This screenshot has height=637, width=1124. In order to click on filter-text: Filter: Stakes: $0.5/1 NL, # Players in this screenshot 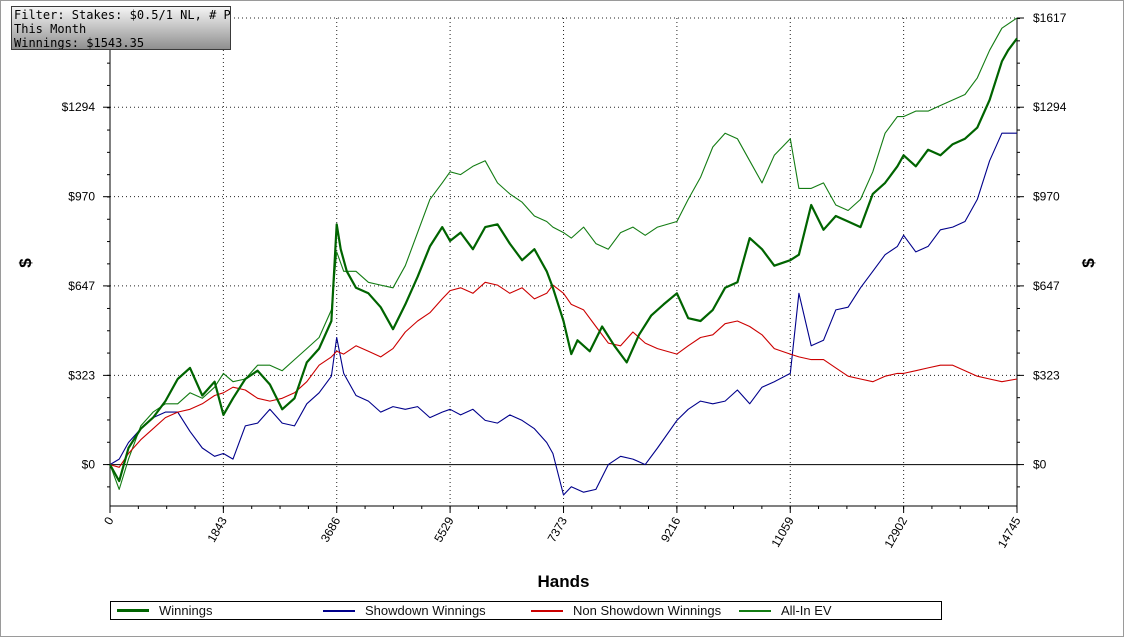, I will do `click(122, 15)`.